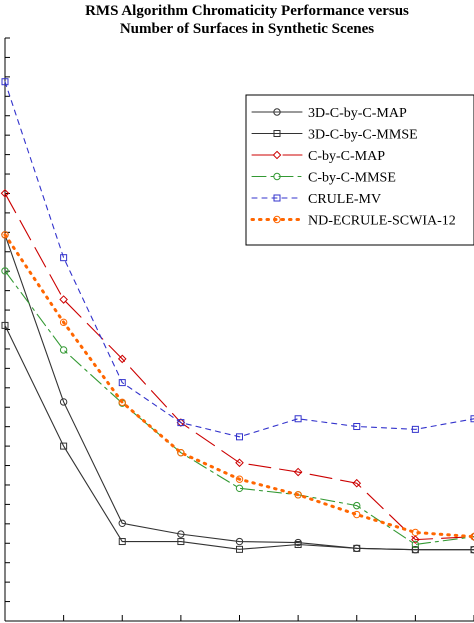  Describe the element at coordinates (352, 178) in the screenshot. I see `legend-label: C-by-C-MMSE` at that location.